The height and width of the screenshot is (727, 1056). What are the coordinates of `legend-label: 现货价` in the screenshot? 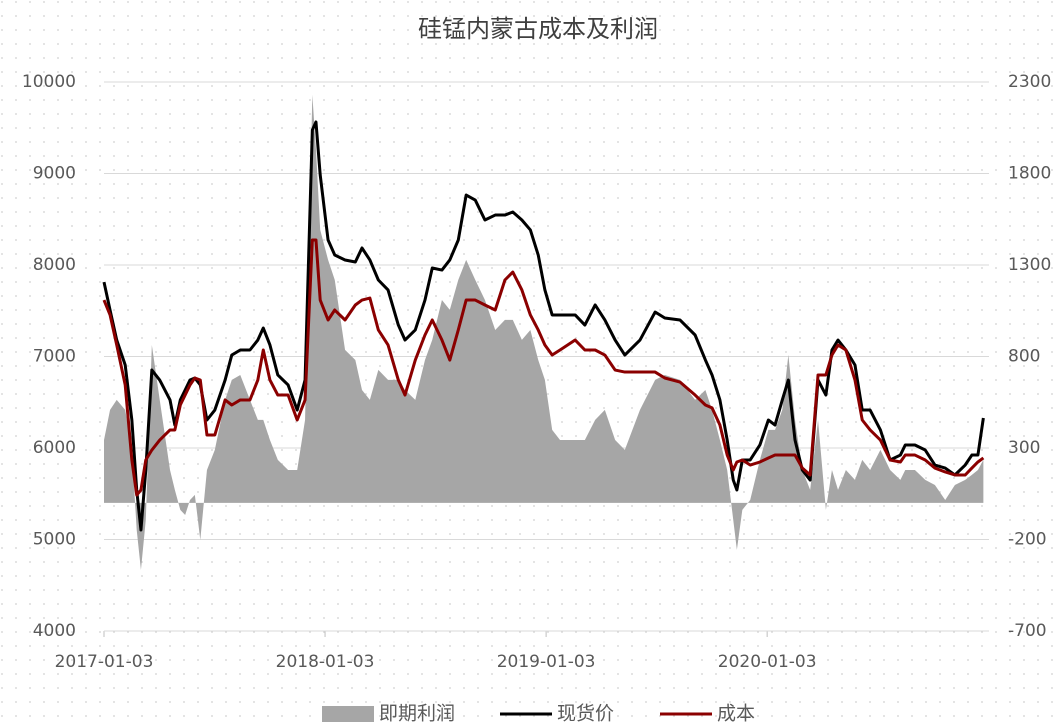 It's located at (585, 714).